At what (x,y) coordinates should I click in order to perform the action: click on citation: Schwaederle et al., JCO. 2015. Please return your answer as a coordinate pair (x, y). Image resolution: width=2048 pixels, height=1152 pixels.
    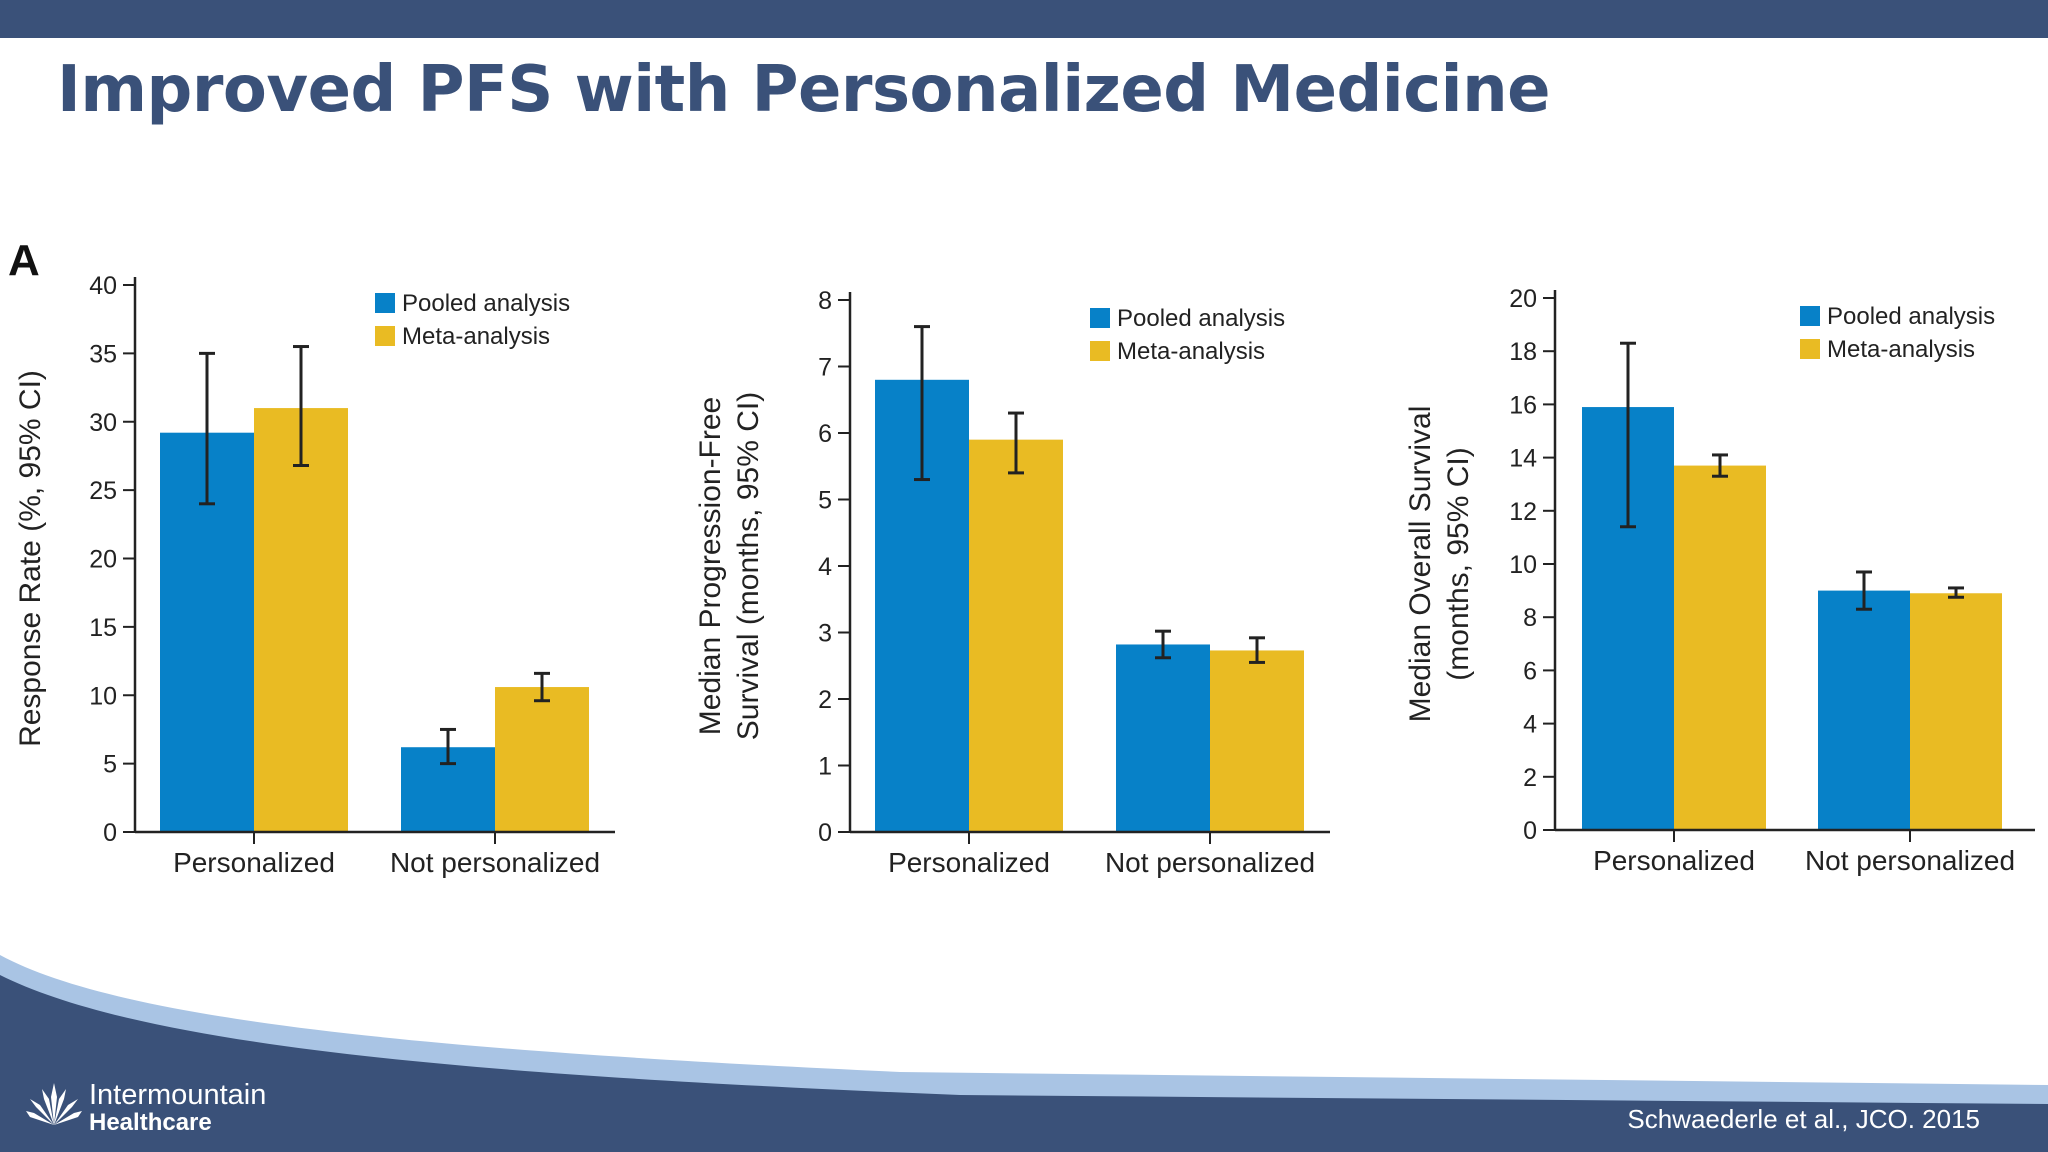
    Looking at the image, I should click on (1803, 1119).